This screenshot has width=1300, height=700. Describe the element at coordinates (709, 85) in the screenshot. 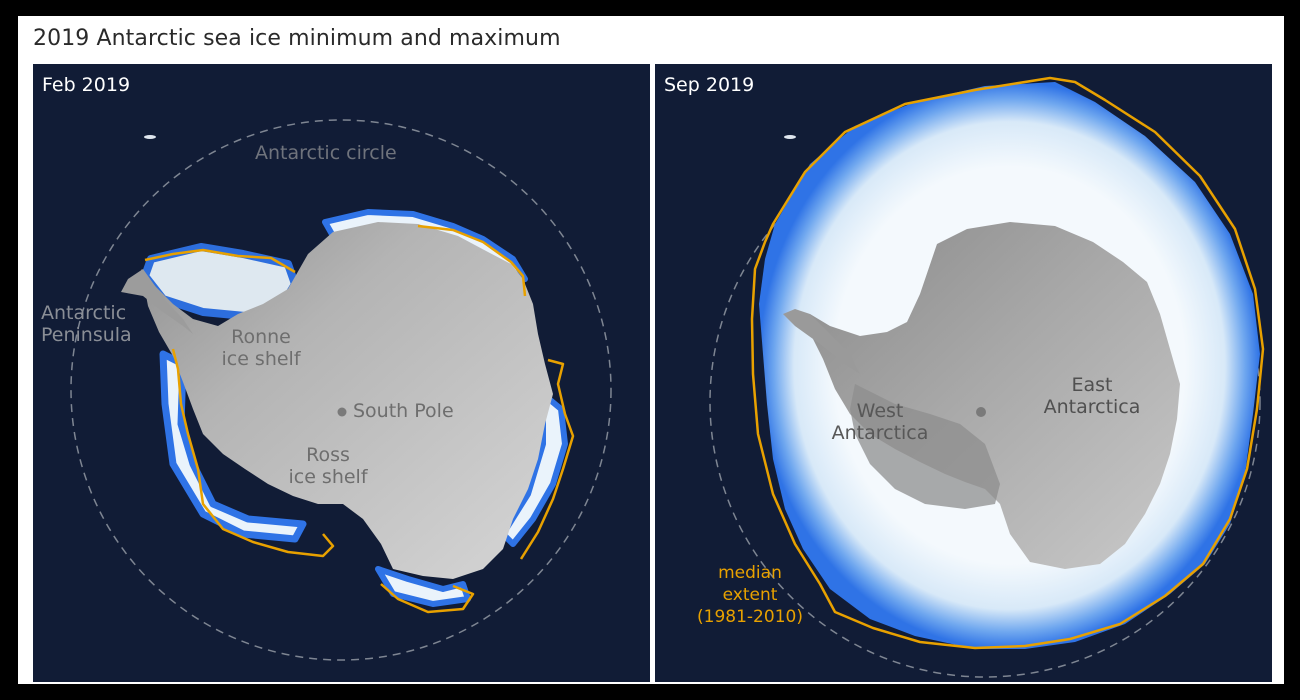

I see `panel-label-sep: Sep 2019` at that location.